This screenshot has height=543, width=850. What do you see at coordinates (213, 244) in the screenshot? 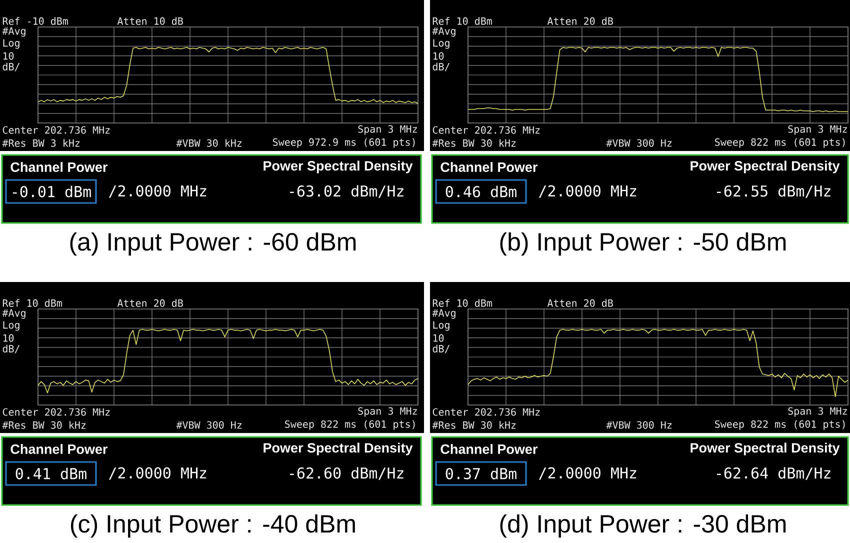
I see `text: (a) Input Power : -60 dBm` at bounding box center [213, 244].